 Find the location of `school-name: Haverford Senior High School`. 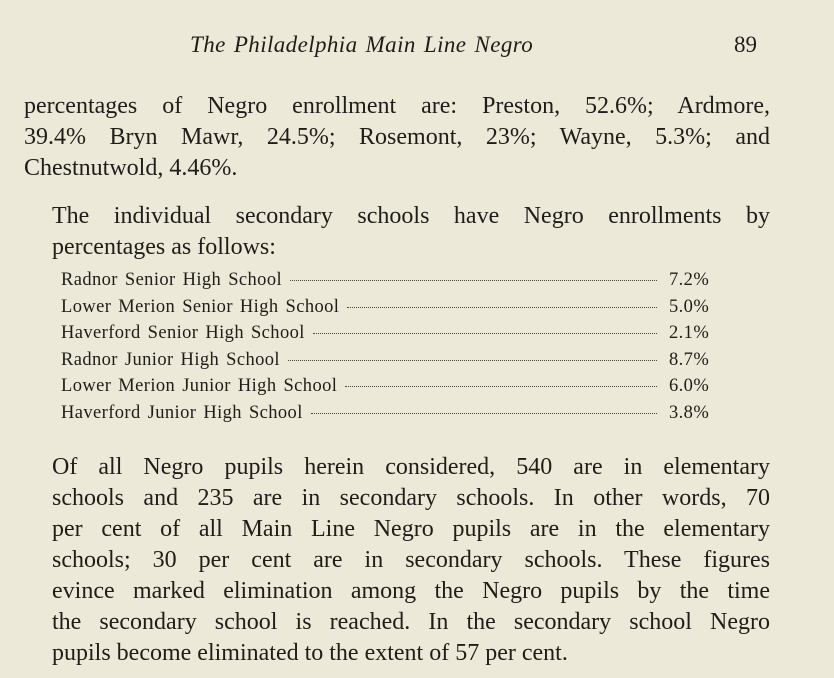

school-name: Haverford Senior High School is located at coordinates (183, 333).